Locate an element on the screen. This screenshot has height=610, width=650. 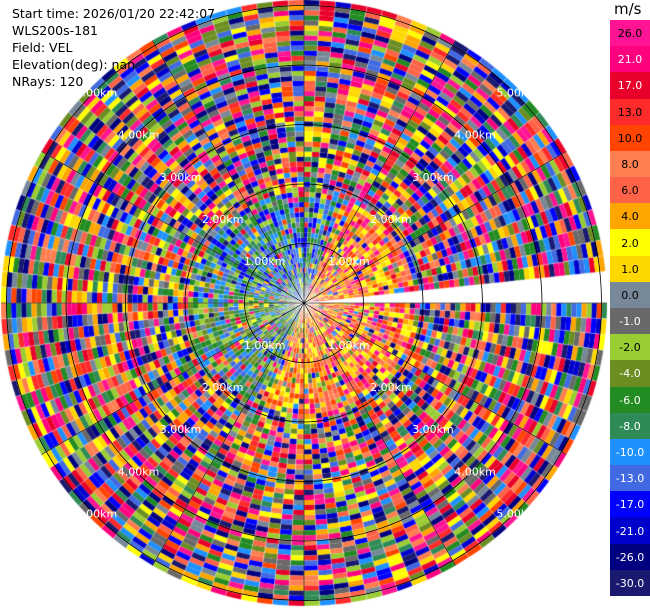
colorbar-tick-label: 2.0 is located at coordinates (630, 243).